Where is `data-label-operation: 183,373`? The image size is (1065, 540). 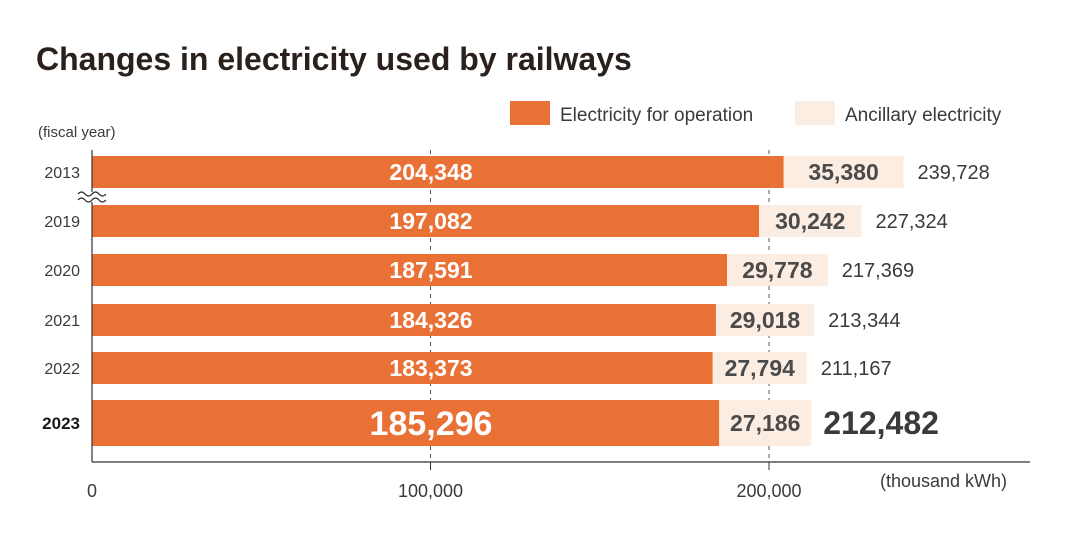
data-label-operation: 183,373 is located at coordinates (430, 368).